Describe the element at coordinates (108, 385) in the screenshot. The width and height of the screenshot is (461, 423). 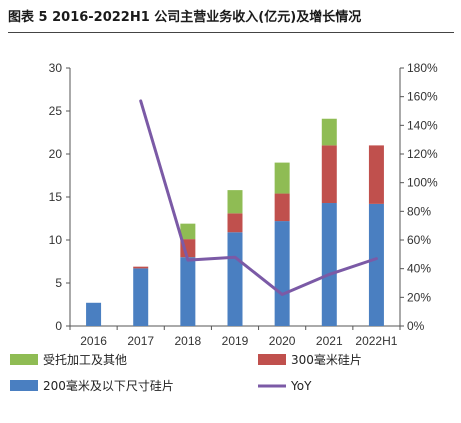
I see `legend-label: 200毫米及以下尺寸硅片` at that location.